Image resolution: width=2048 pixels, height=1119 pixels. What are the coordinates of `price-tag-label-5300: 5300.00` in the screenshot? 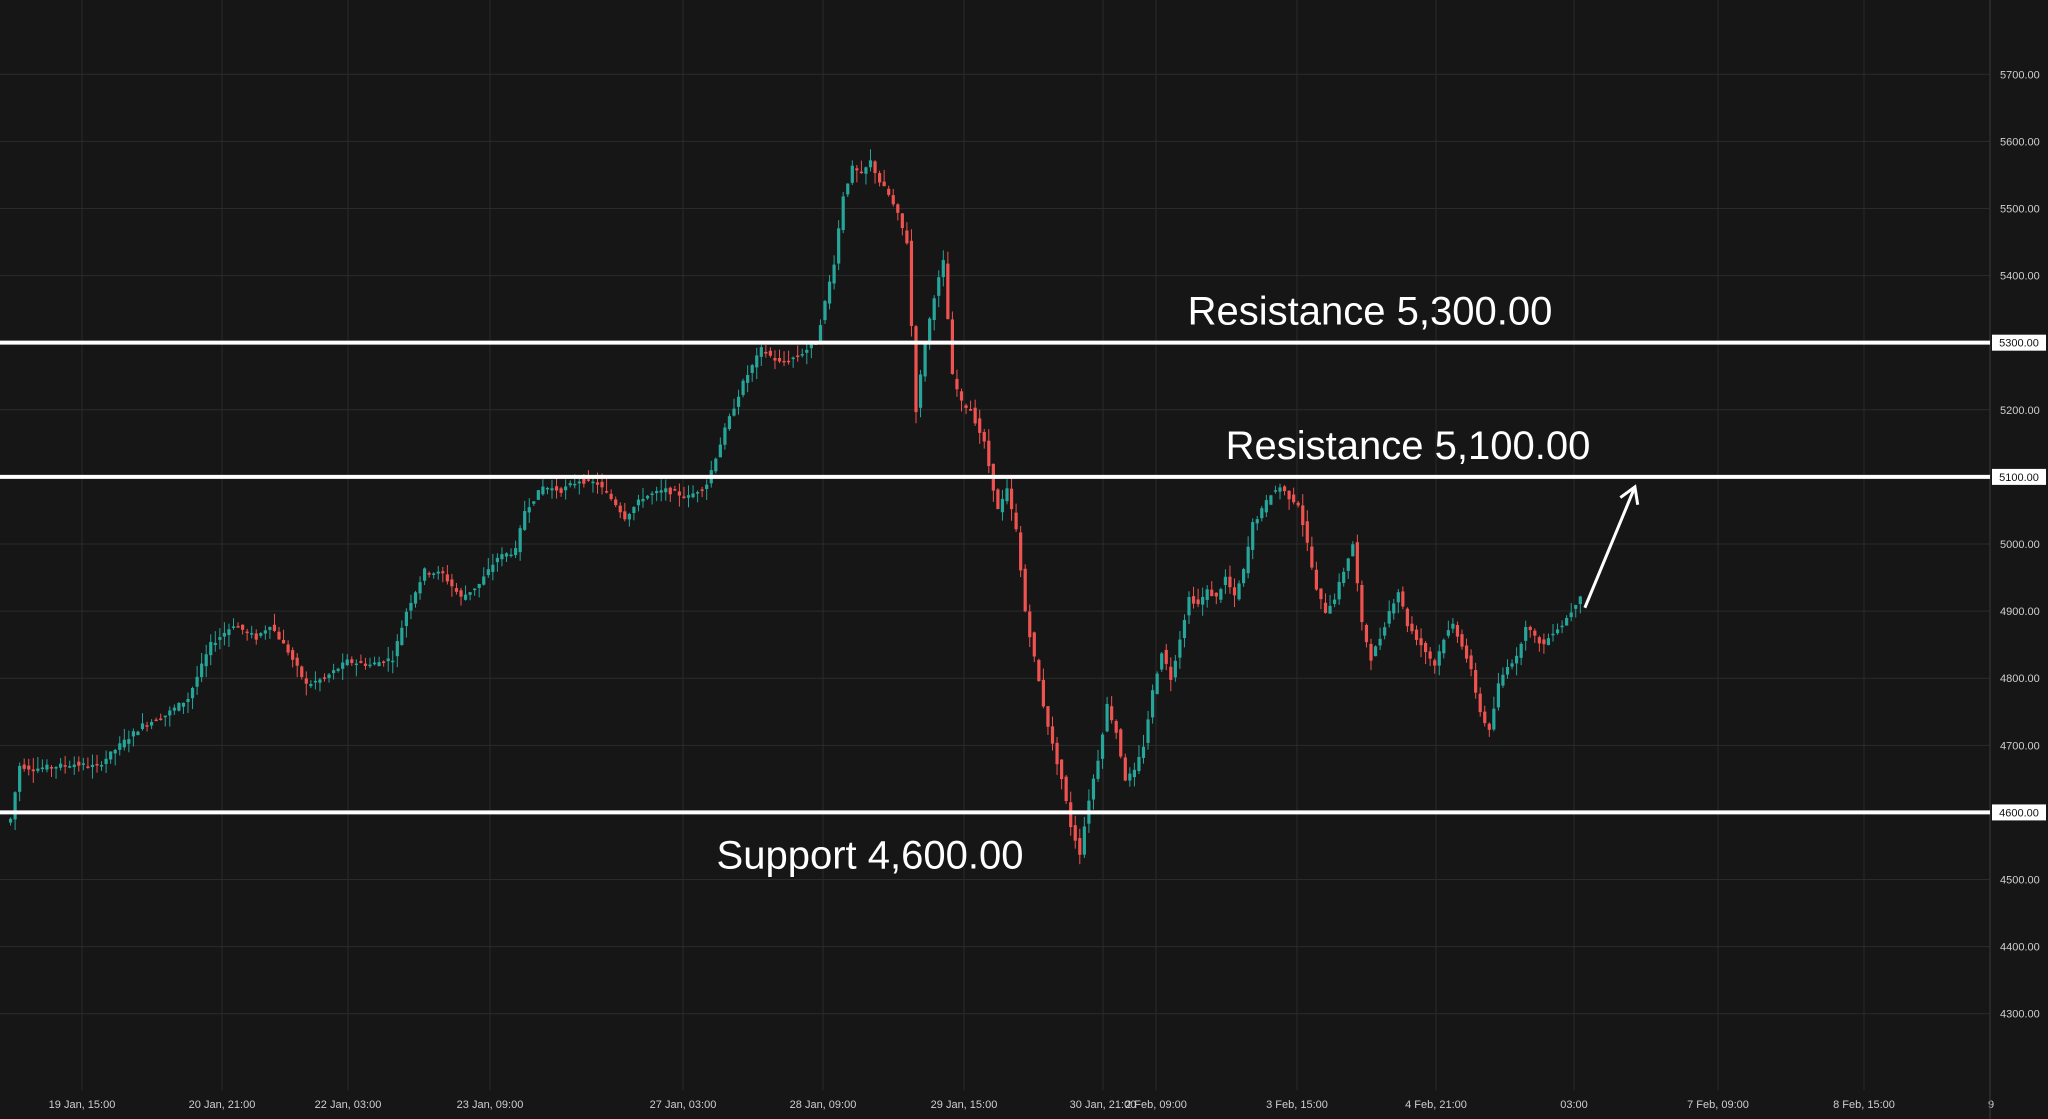 It's located at (2019, 344).